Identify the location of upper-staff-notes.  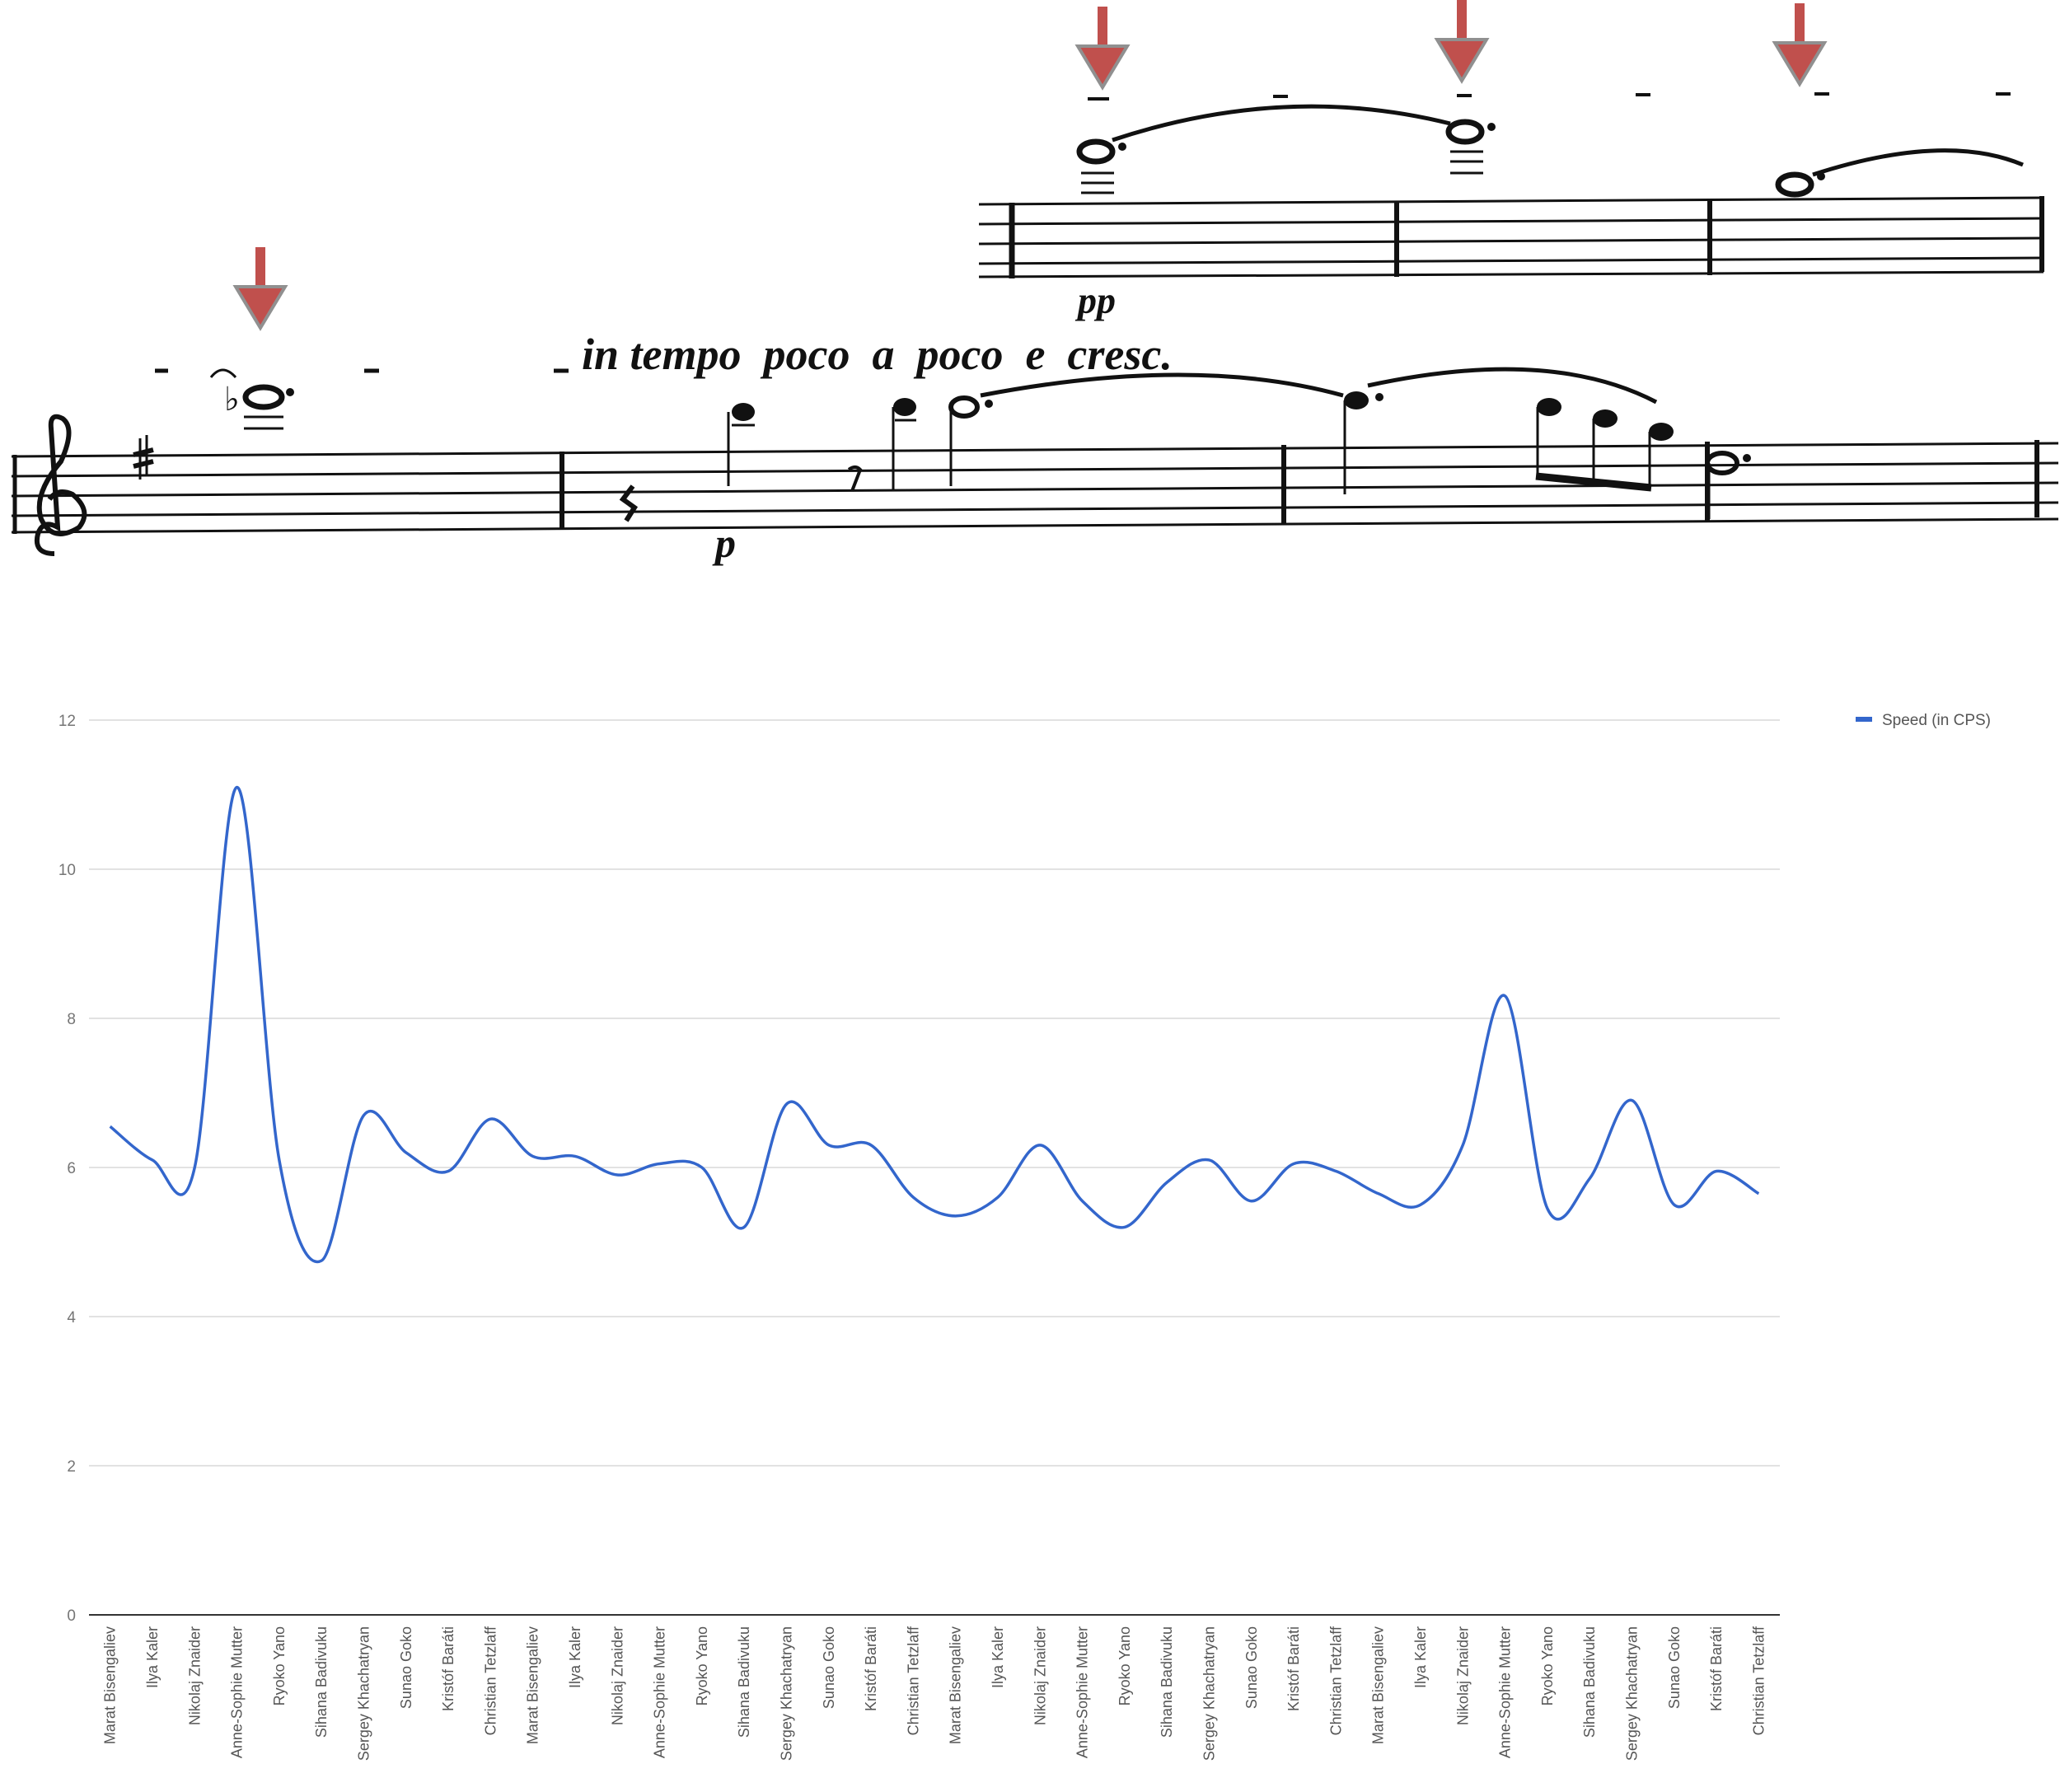
(1550, 145).